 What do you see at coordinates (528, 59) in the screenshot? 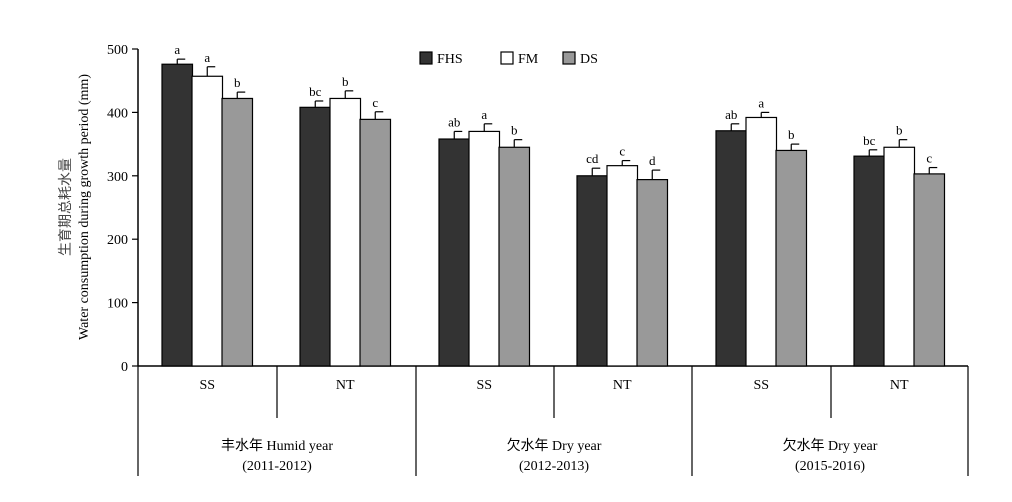
I see `legend-label-fm: FM` at bounding box center [528, 59].